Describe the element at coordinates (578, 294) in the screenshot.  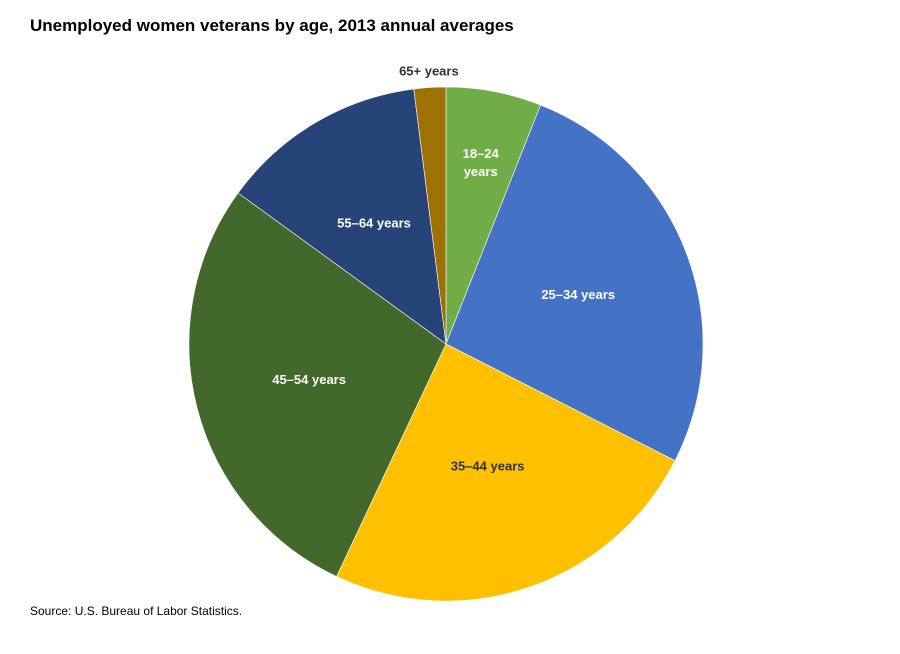
I see `slice-label-25-34-years: 25–34 years` at that location.